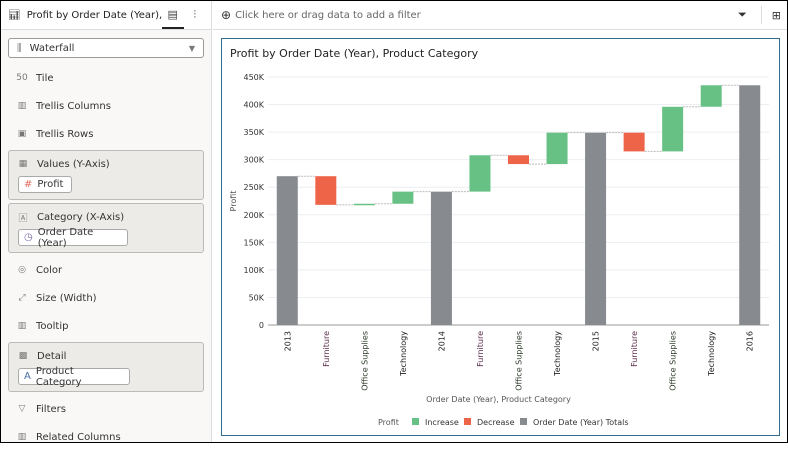 The width and height of the screenshot is (788, 451). I want to click on y-tick-label: 200K, so click(253, 215).